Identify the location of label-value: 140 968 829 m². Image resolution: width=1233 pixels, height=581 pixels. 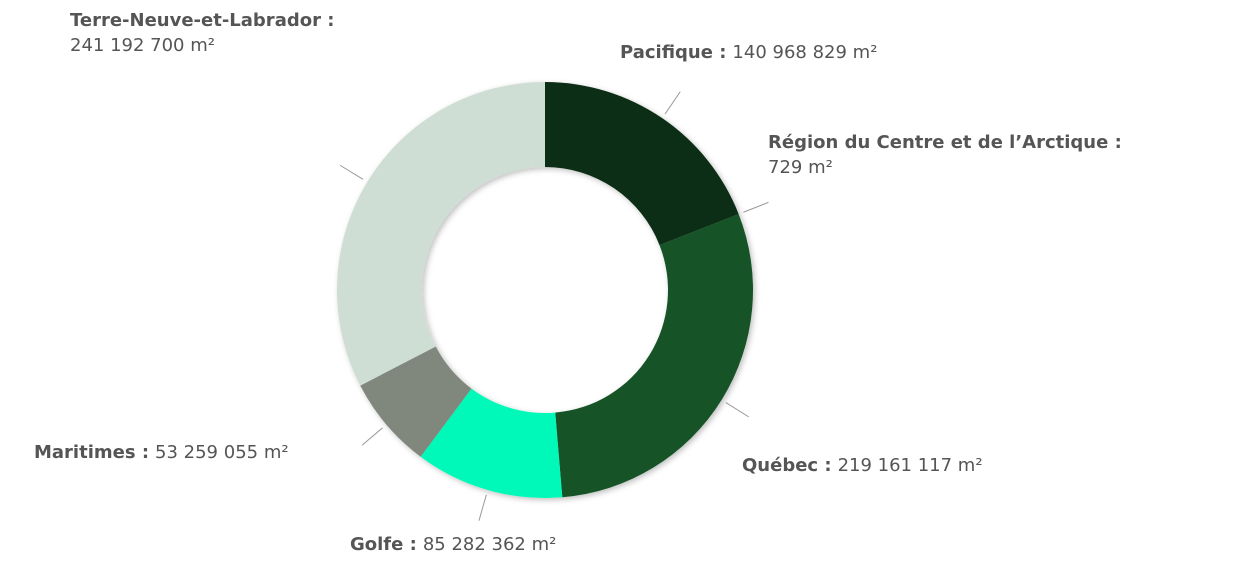
(804, 52).